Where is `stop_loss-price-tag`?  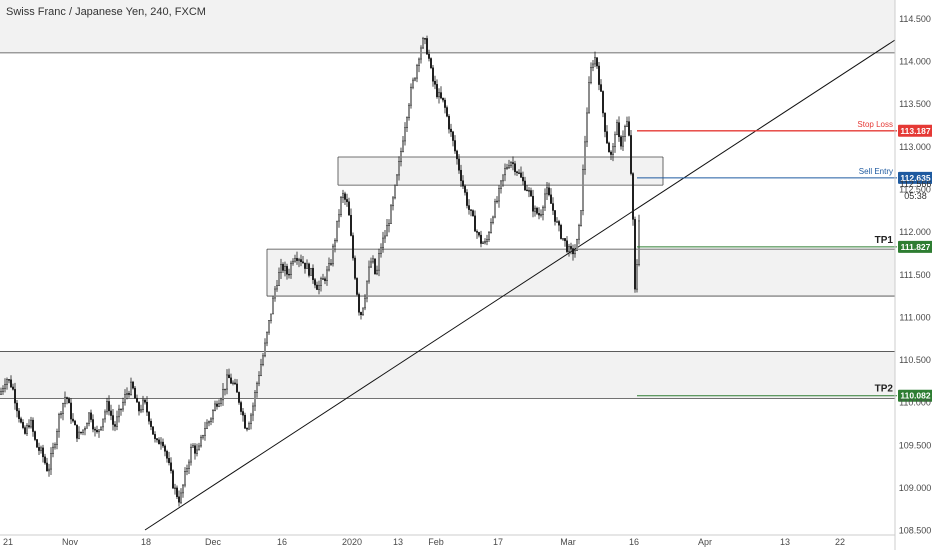 stop_loss-price-tag is located at coordinates (915, 130).